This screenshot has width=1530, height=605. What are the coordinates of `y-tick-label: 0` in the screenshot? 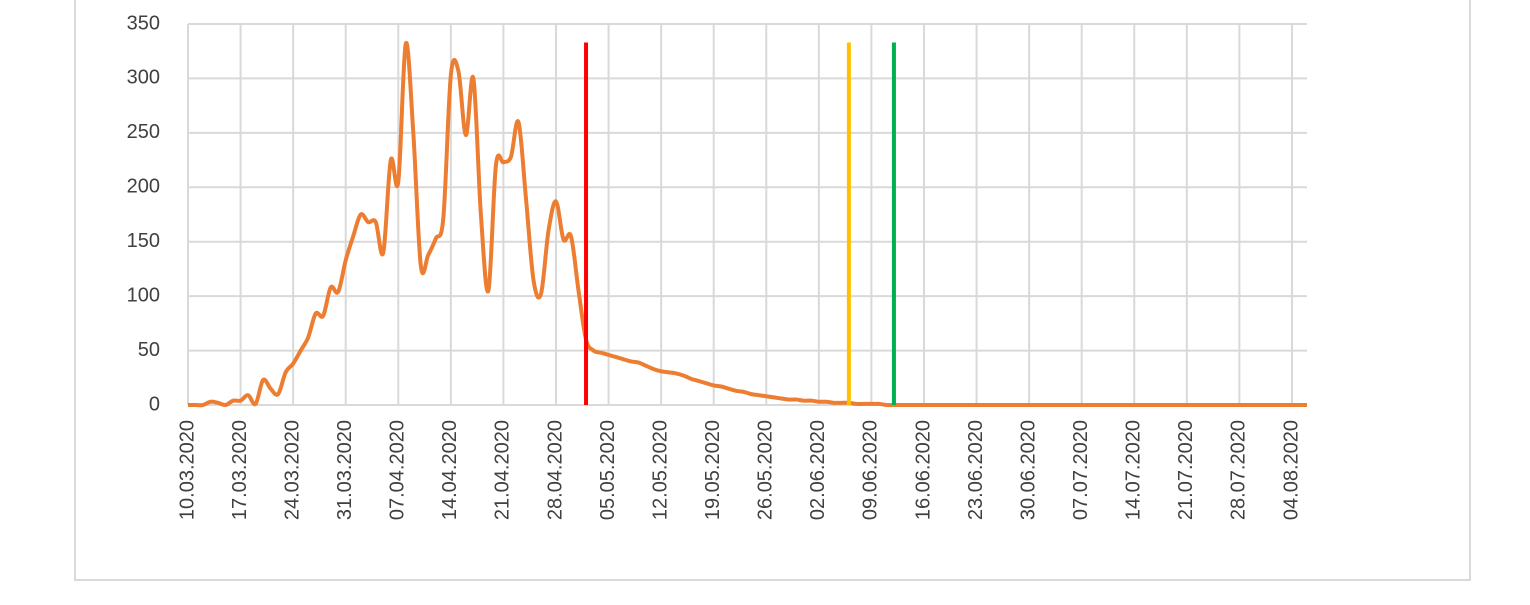 It's located at (154, 404).